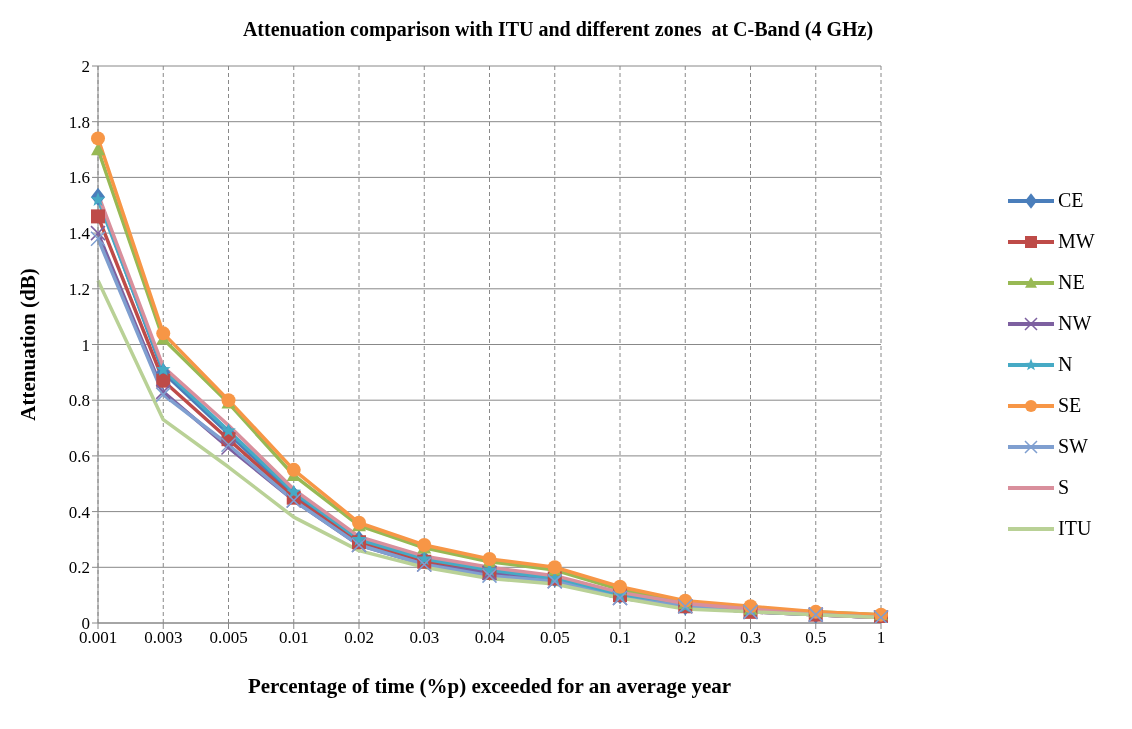 This screenshot has height=729, width=1132. Describe the element at coordinates (79, 122) in the screenshot. I see `y-tick-label: 1.8` at that location.